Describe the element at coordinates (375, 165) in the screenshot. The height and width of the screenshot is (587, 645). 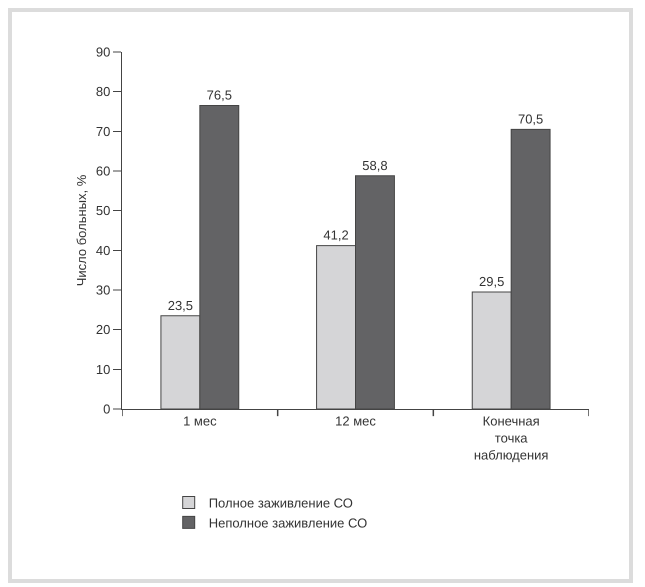
I see `data-label: 58,8` at that location.